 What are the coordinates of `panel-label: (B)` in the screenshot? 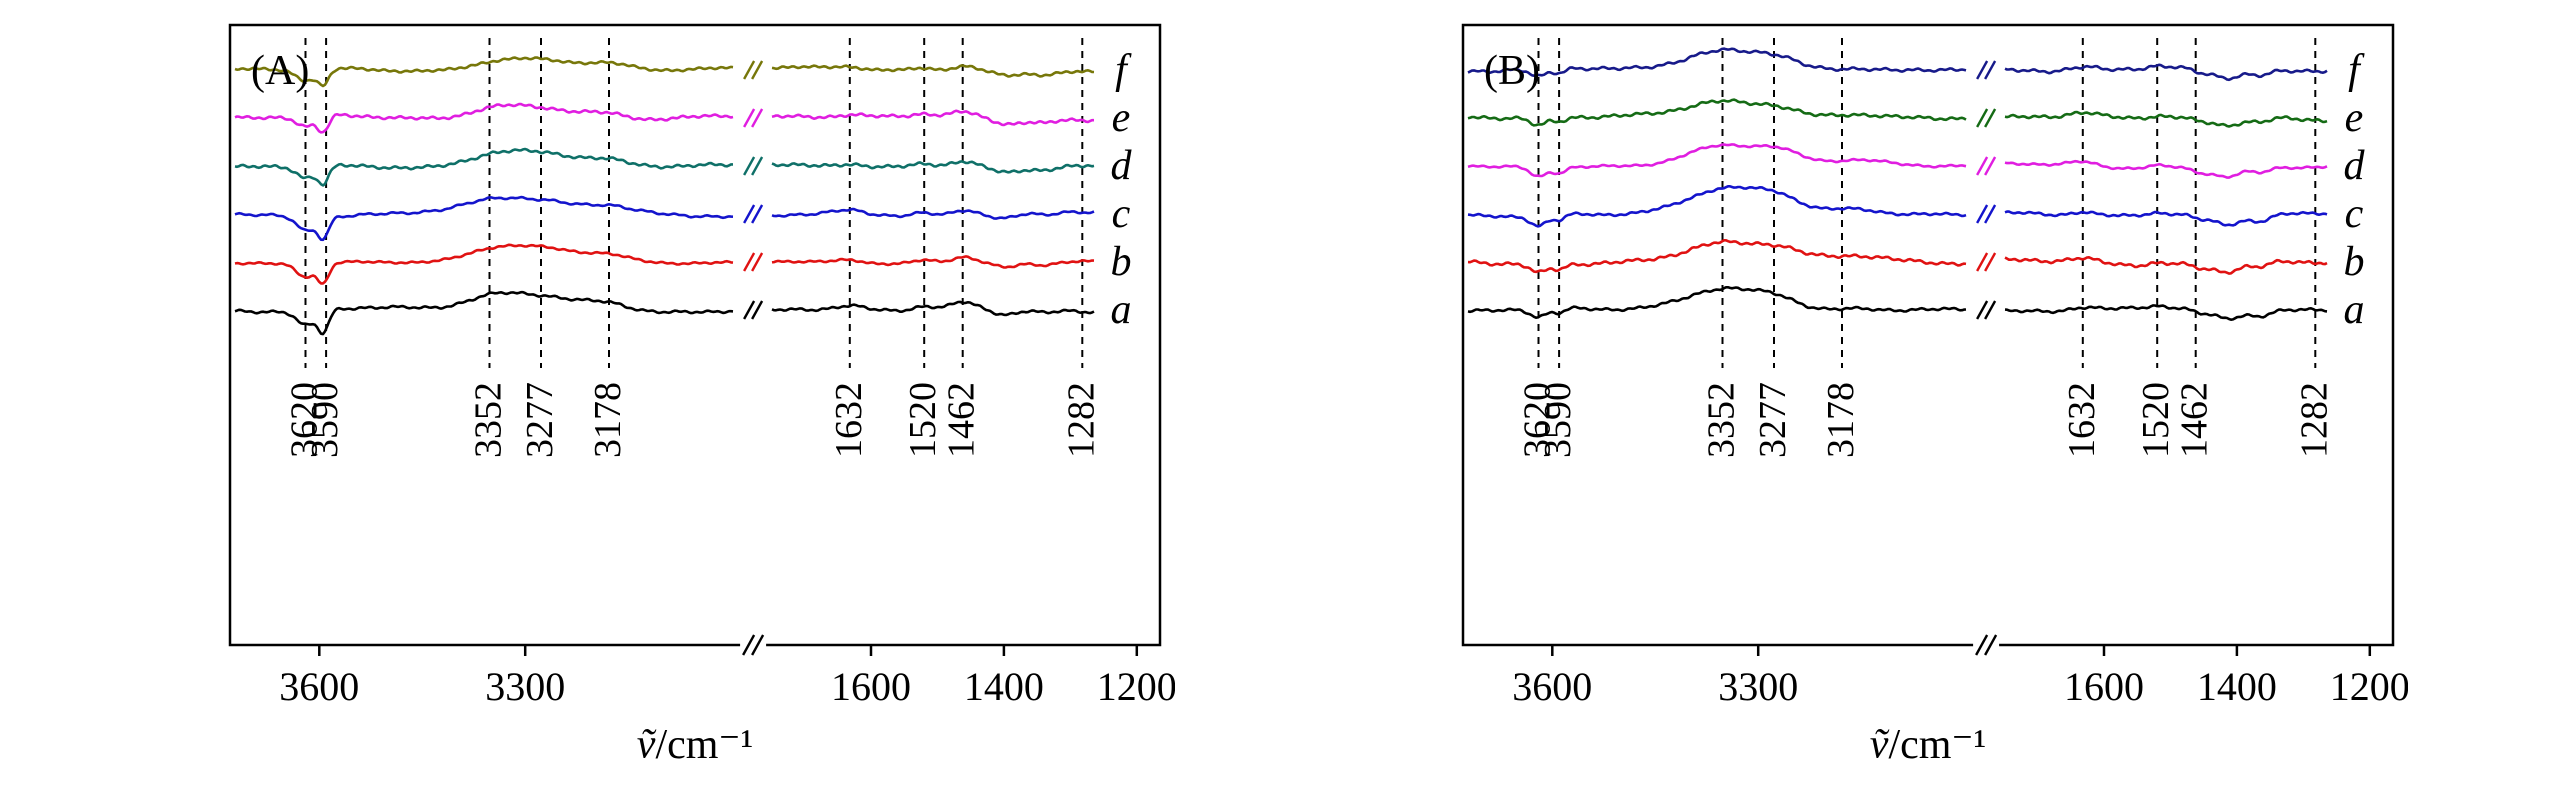 It's located at (1512, 71).